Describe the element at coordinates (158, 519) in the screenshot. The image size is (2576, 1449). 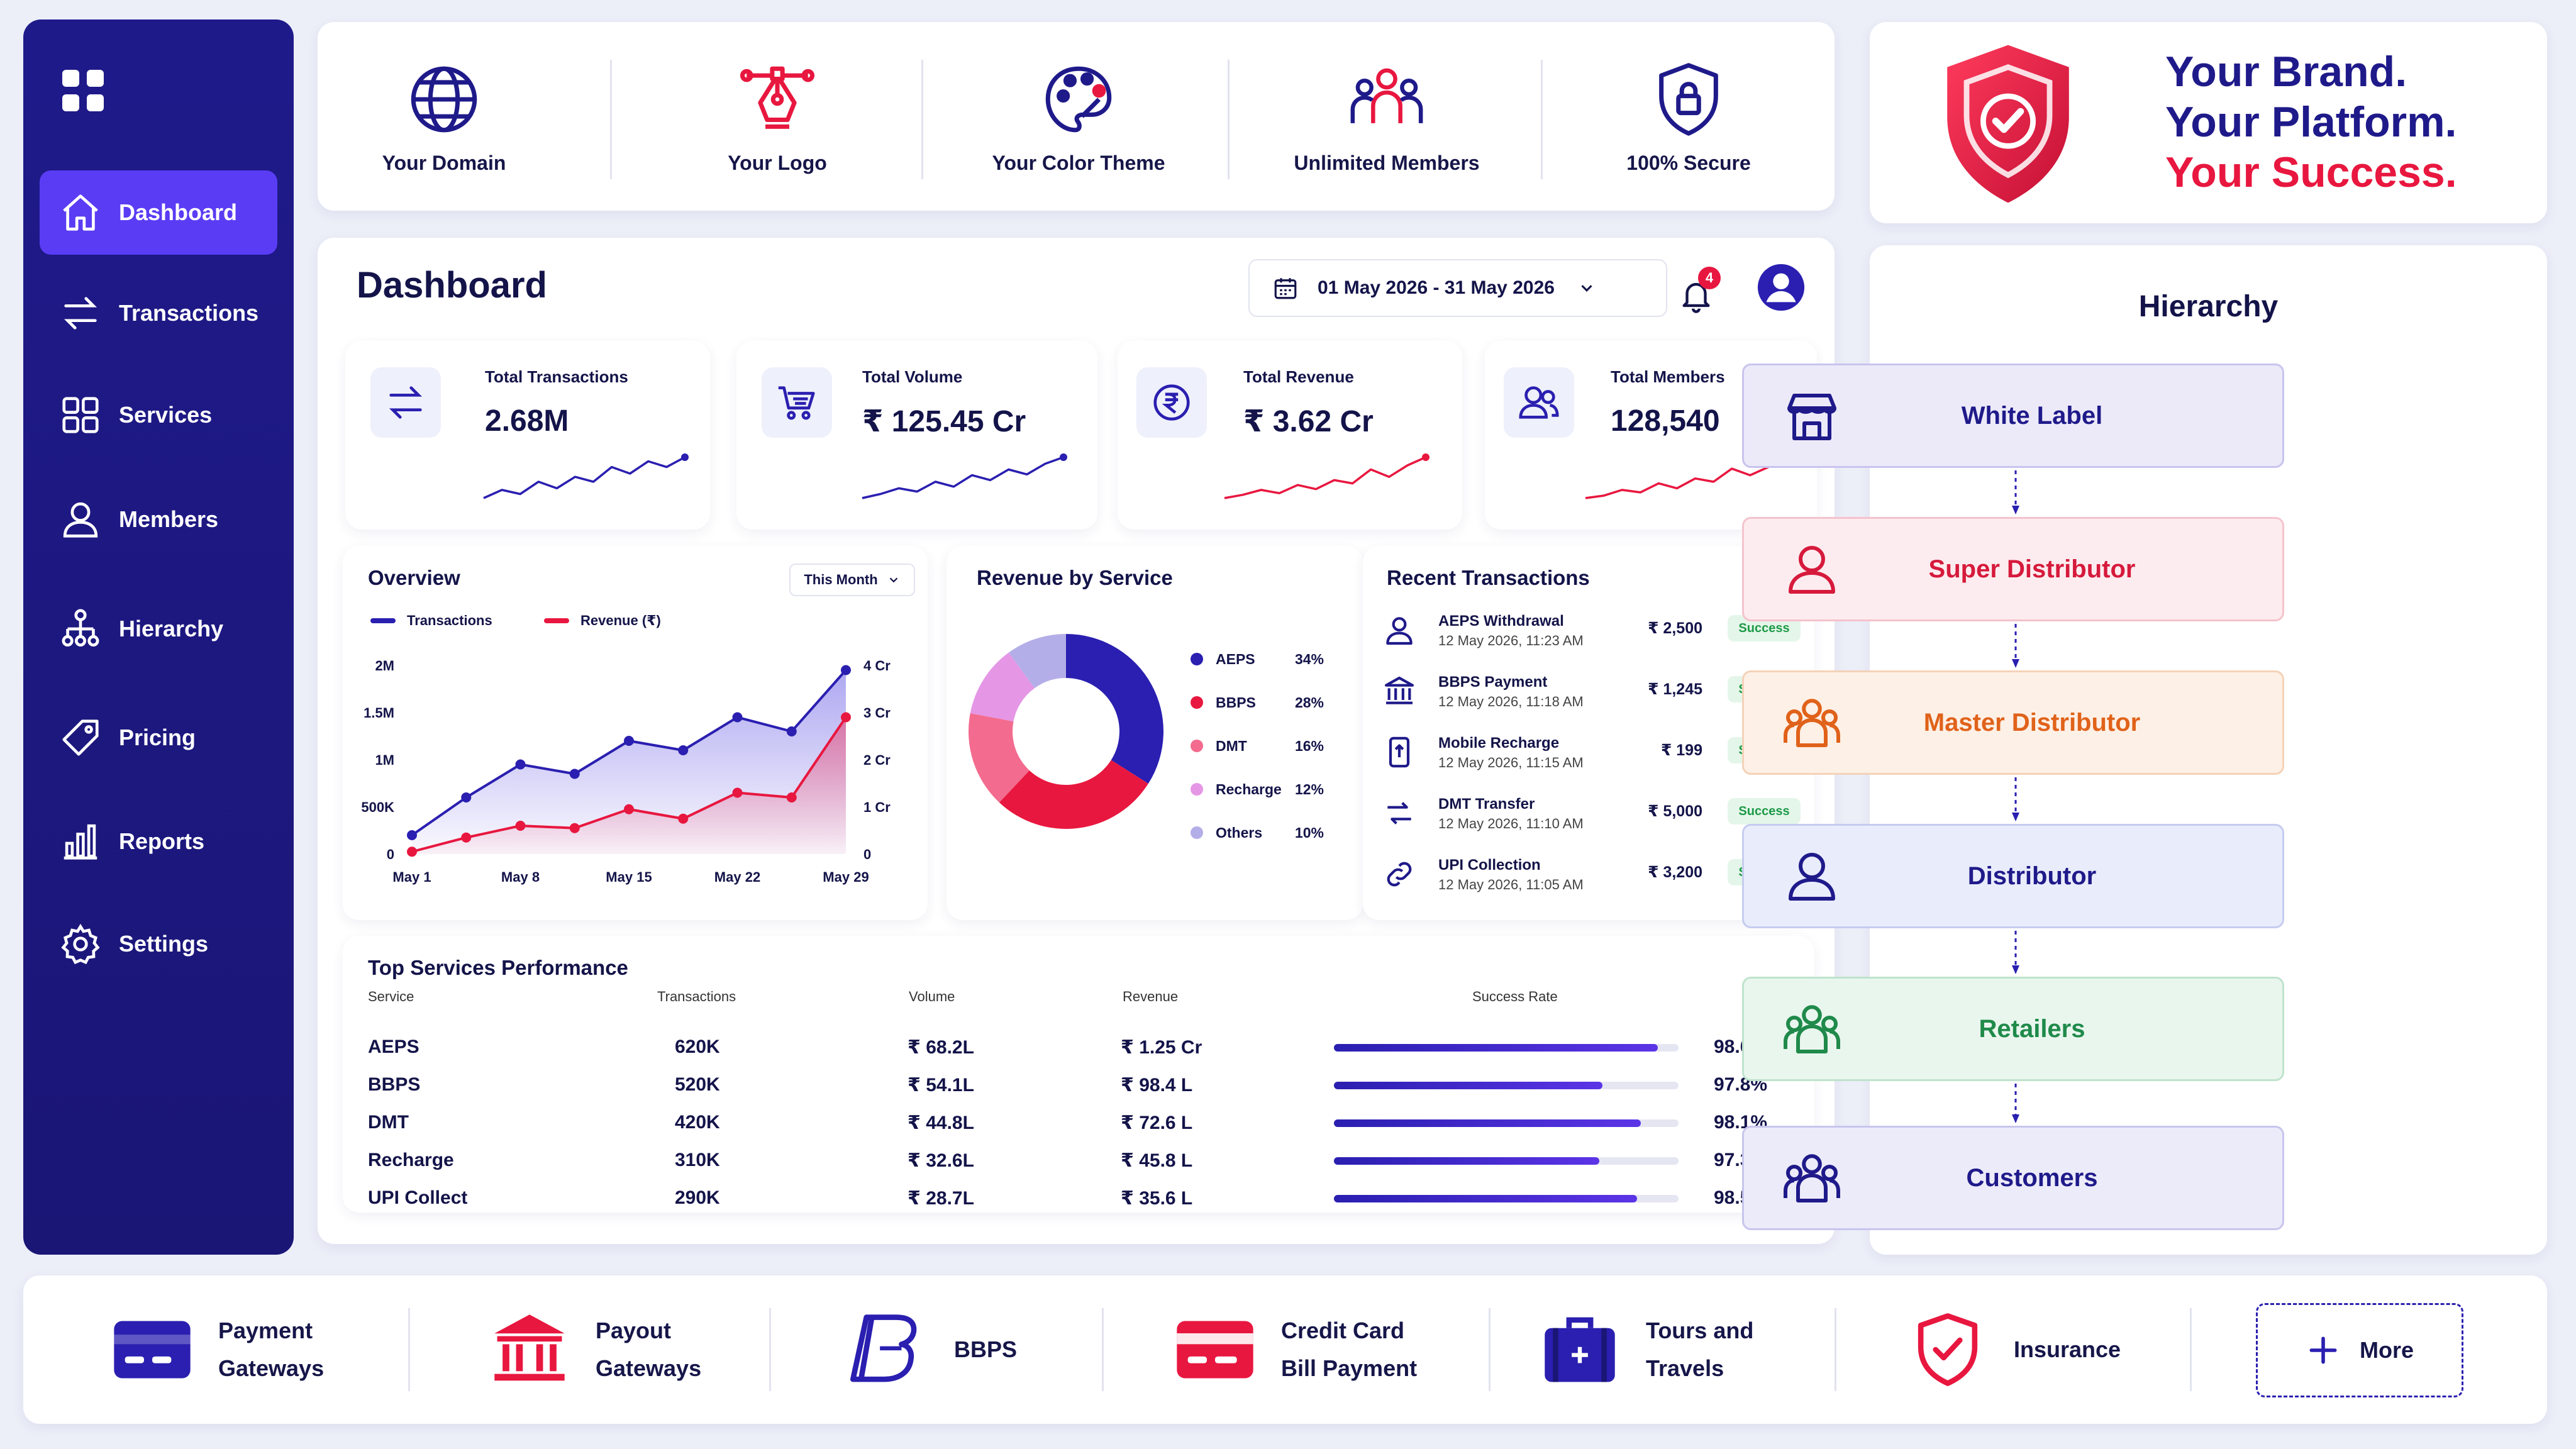
I see `sidebar-item-members: Members` at that location.